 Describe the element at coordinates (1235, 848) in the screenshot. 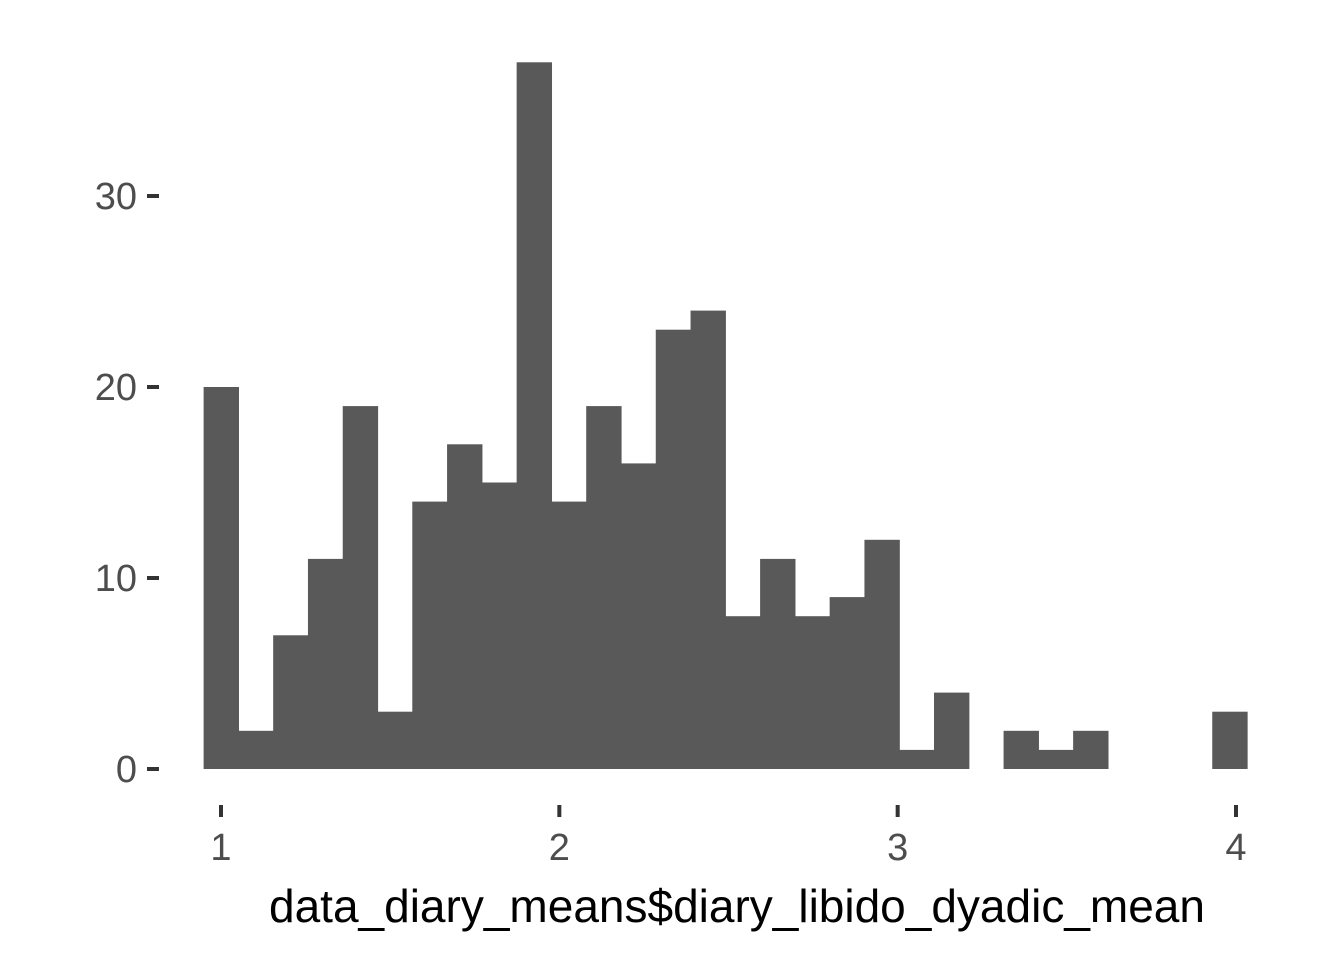

I see `x-tick-label-4: 4` at that location.